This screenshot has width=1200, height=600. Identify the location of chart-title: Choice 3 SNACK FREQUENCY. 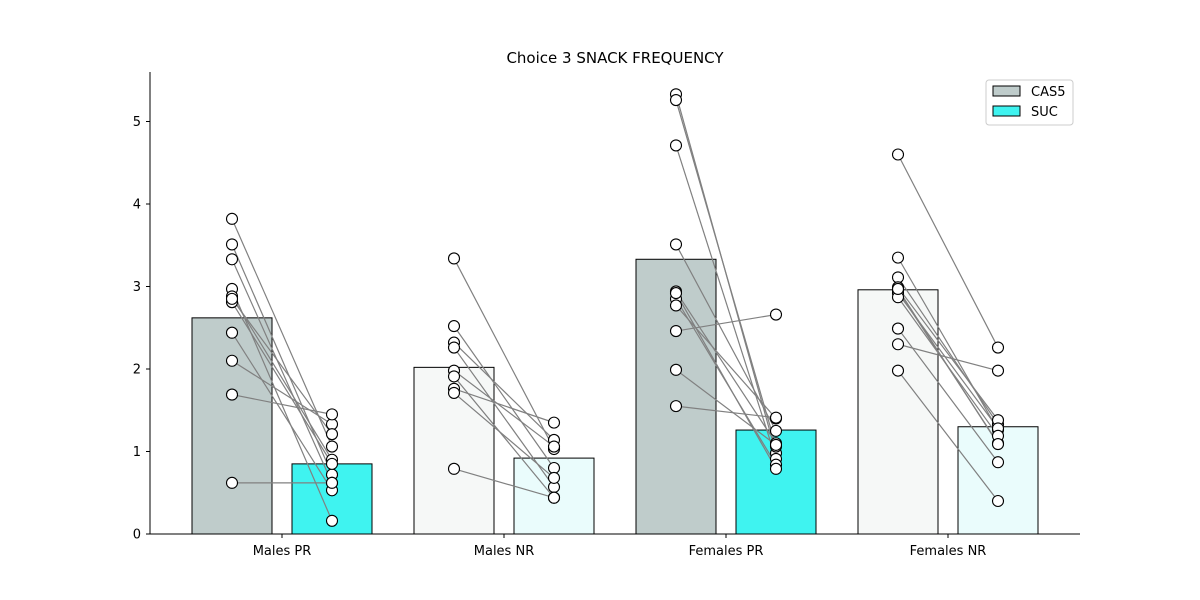
(615, 58).